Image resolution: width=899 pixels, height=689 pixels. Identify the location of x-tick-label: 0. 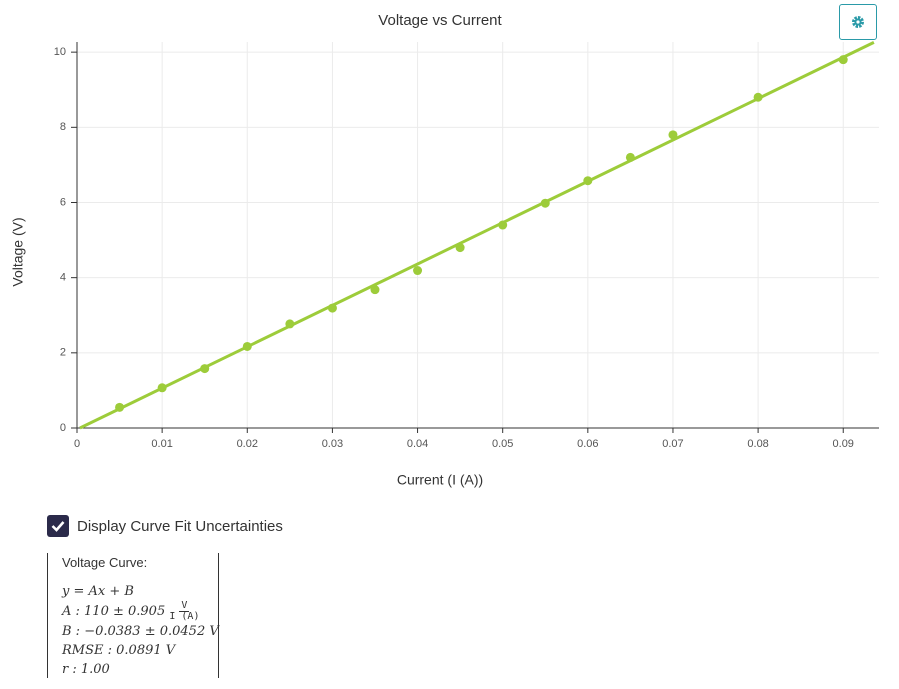
(77, 444).